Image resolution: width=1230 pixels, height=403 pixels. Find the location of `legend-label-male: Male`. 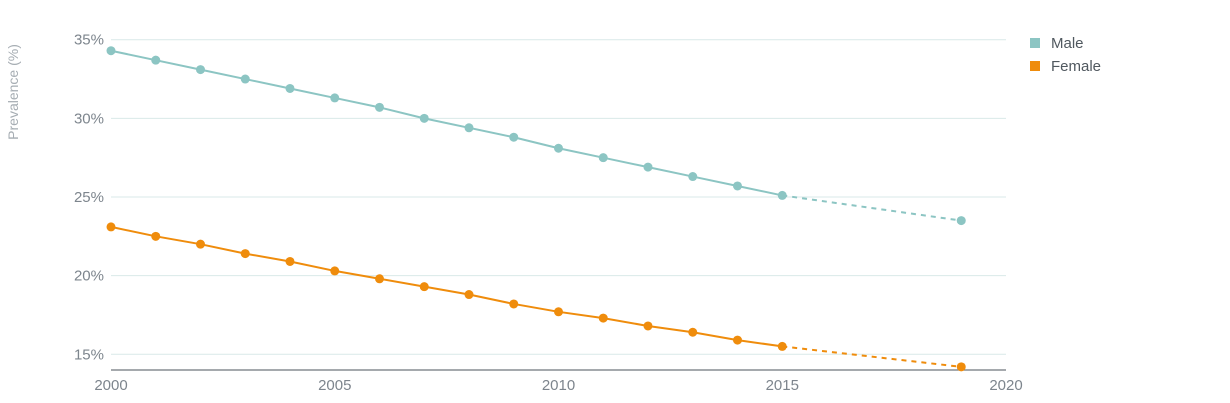

legend-label-male: Male is located at coordinates (1067, 43).